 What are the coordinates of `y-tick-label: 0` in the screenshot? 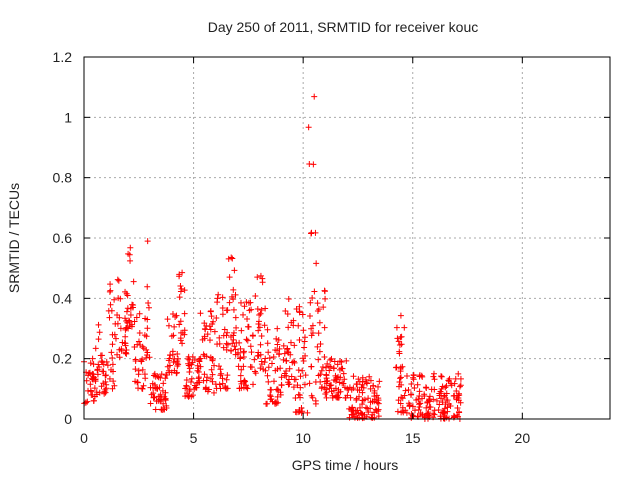 It's located at (68, 419).